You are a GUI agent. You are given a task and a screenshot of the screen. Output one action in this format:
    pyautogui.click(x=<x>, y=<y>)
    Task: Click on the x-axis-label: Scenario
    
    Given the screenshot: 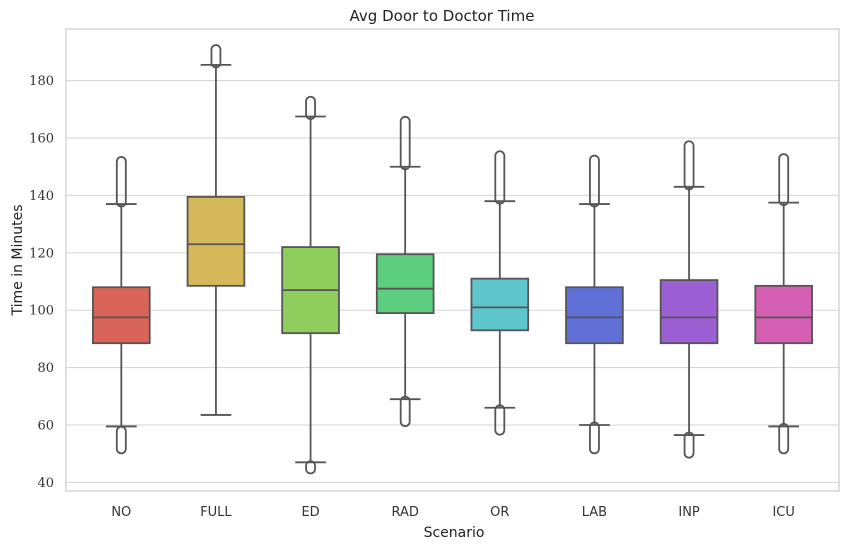 What is the action you would take?
    pyautogui.click(x=454, y=533)
    